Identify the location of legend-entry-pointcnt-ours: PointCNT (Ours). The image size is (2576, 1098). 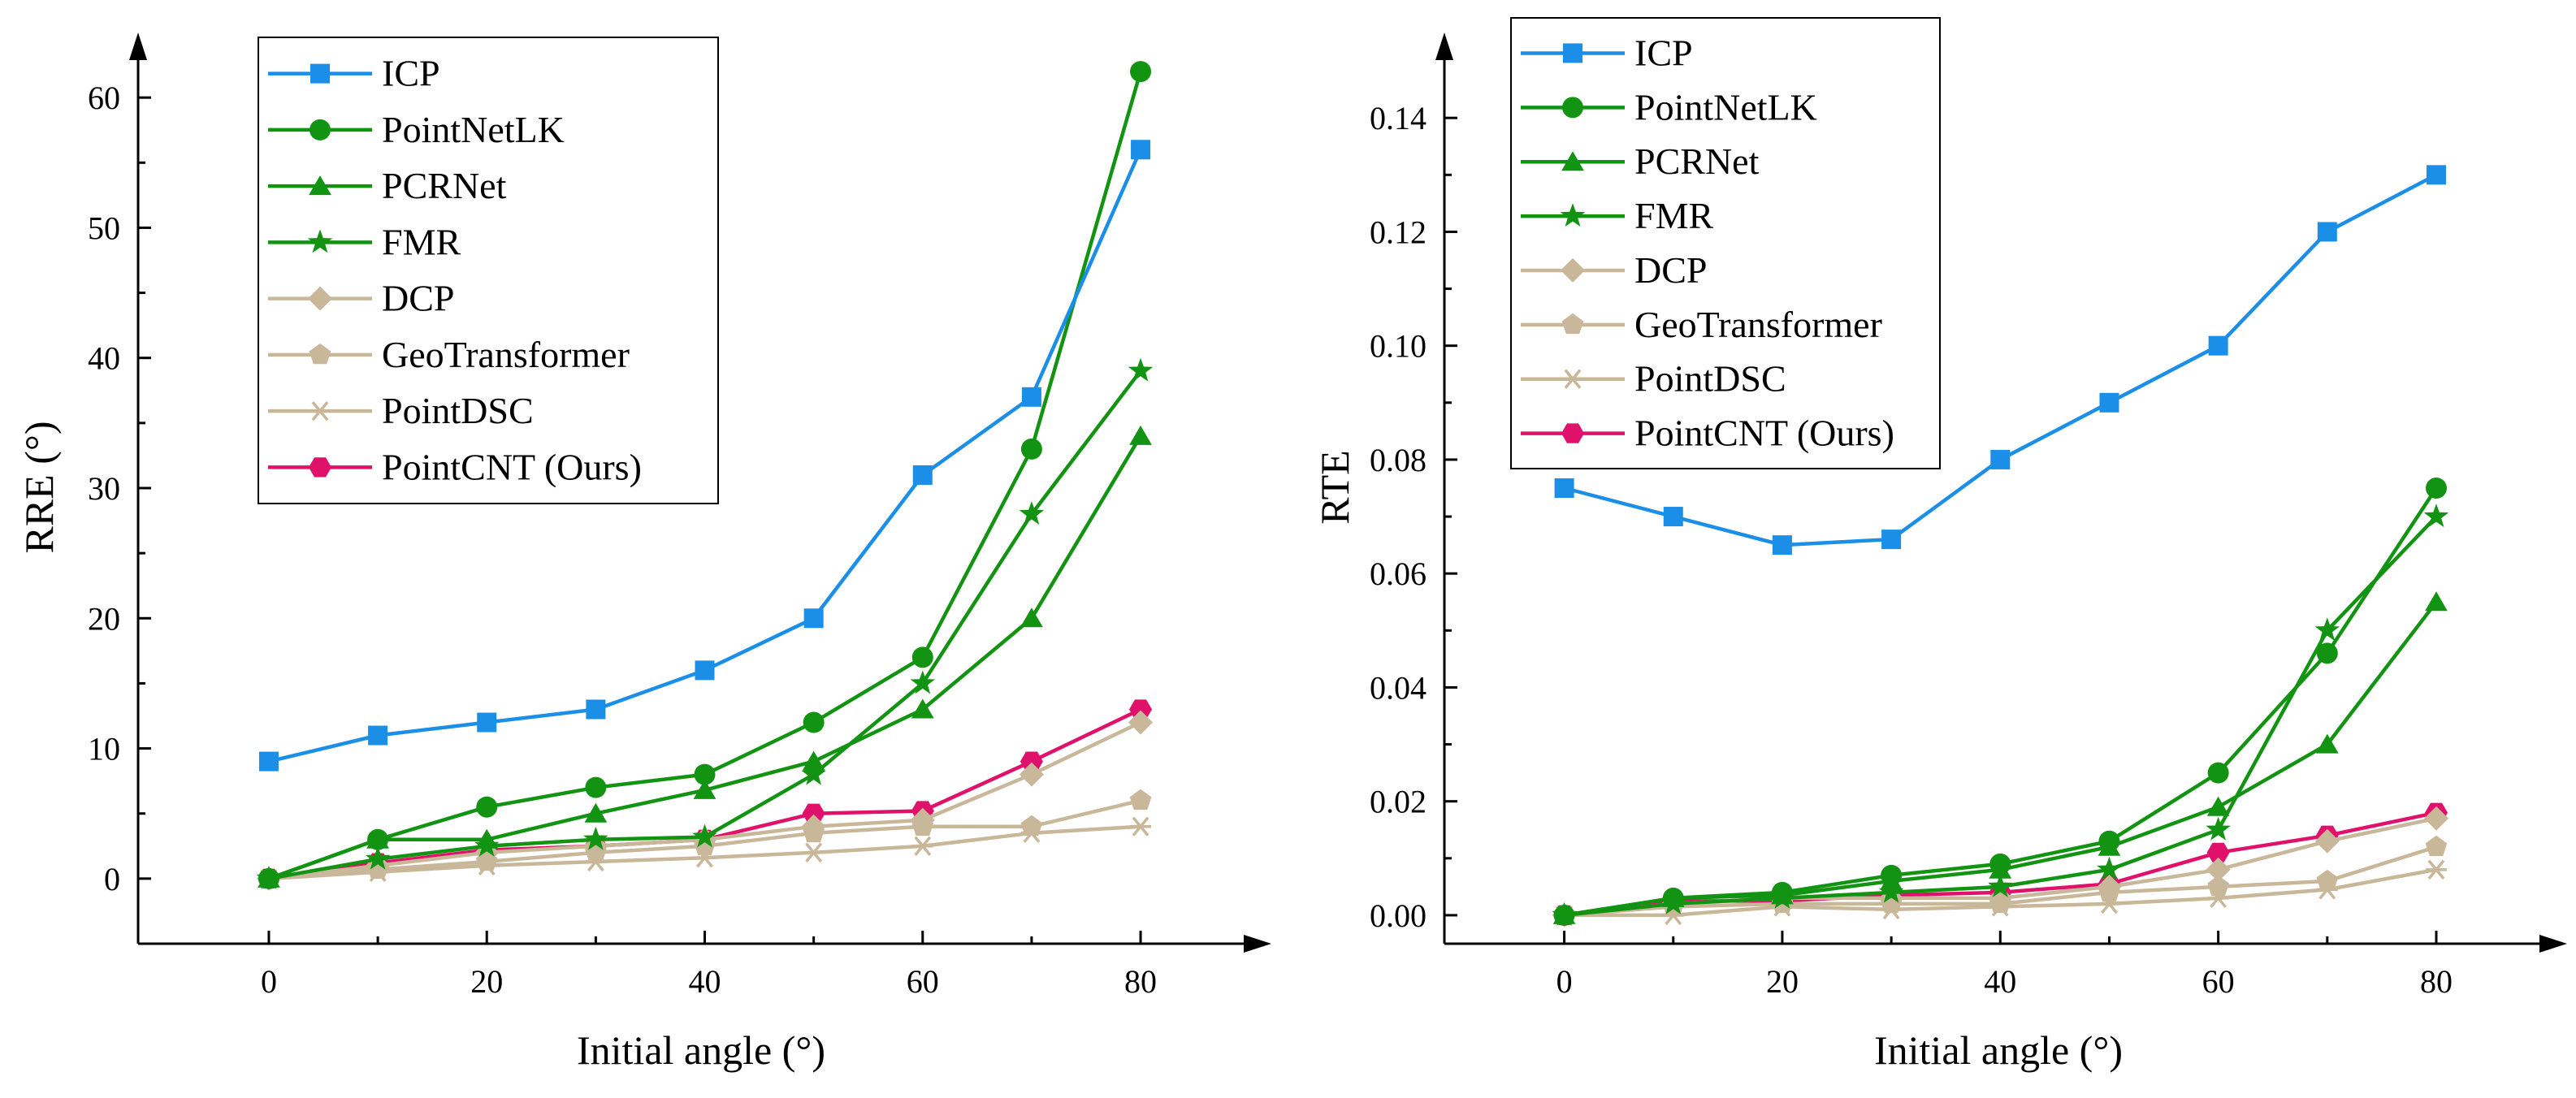
(1707, 433).